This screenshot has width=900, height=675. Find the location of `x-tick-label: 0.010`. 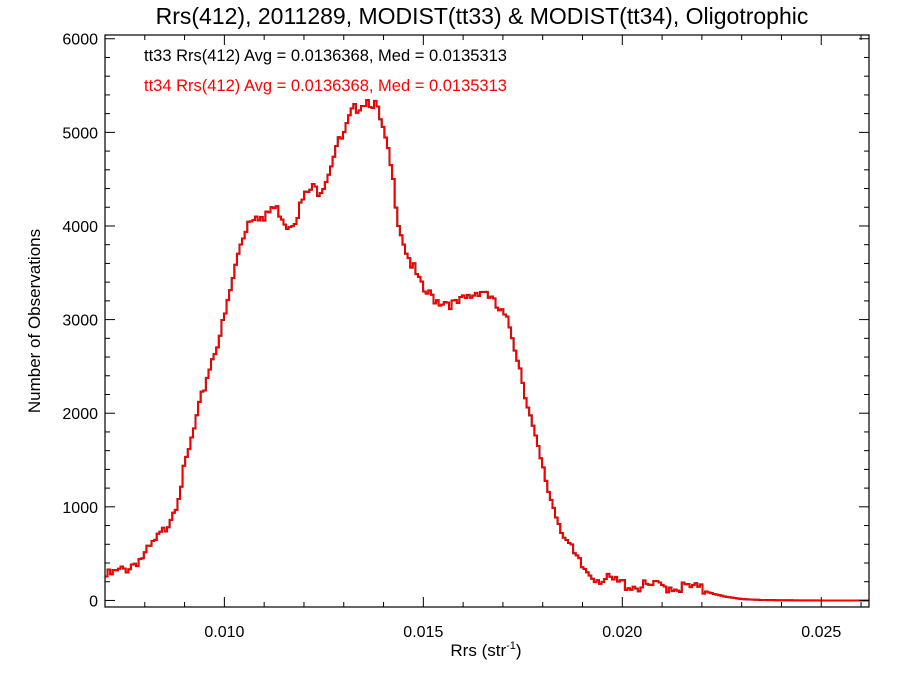

x-tick-label: 0.010 is located at coordinates (224, 632).